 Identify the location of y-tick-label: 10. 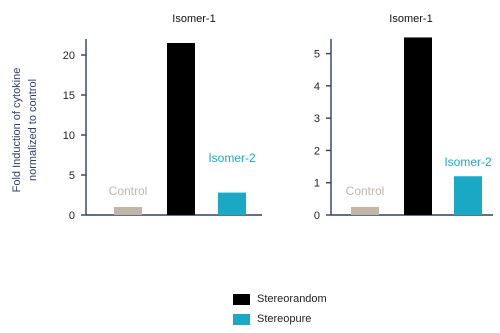
(69, 136).